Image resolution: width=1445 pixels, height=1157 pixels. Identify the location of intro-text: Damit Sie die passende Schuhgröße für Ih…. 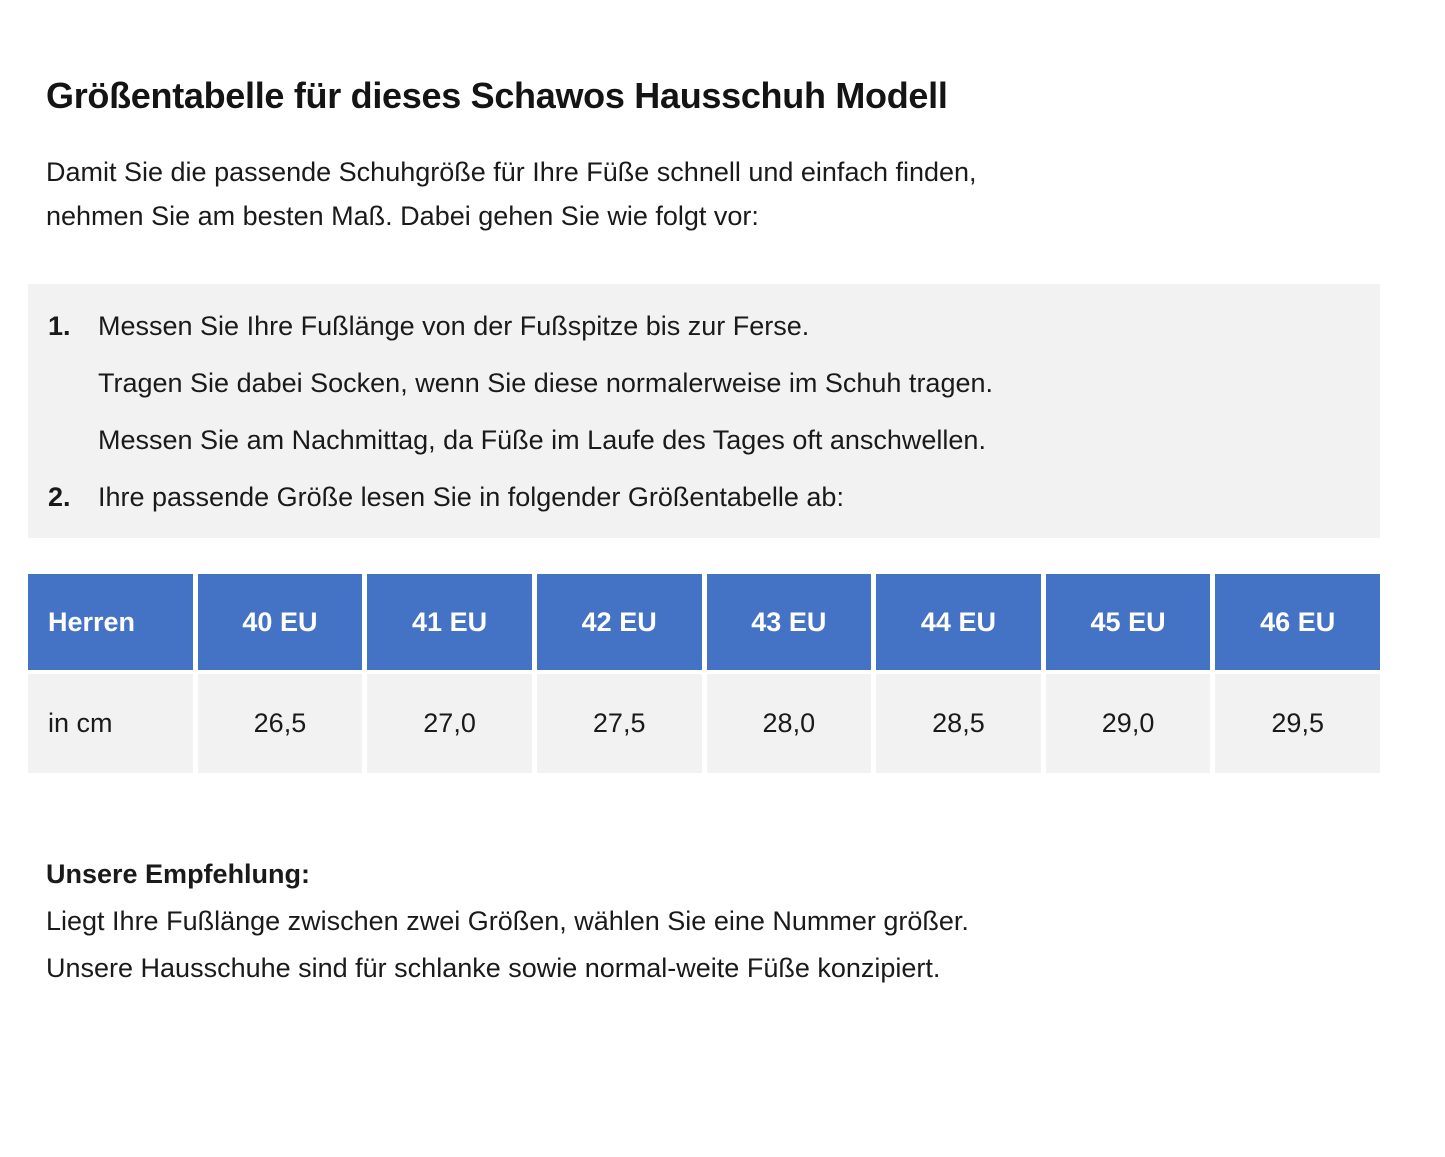
(745, 194).